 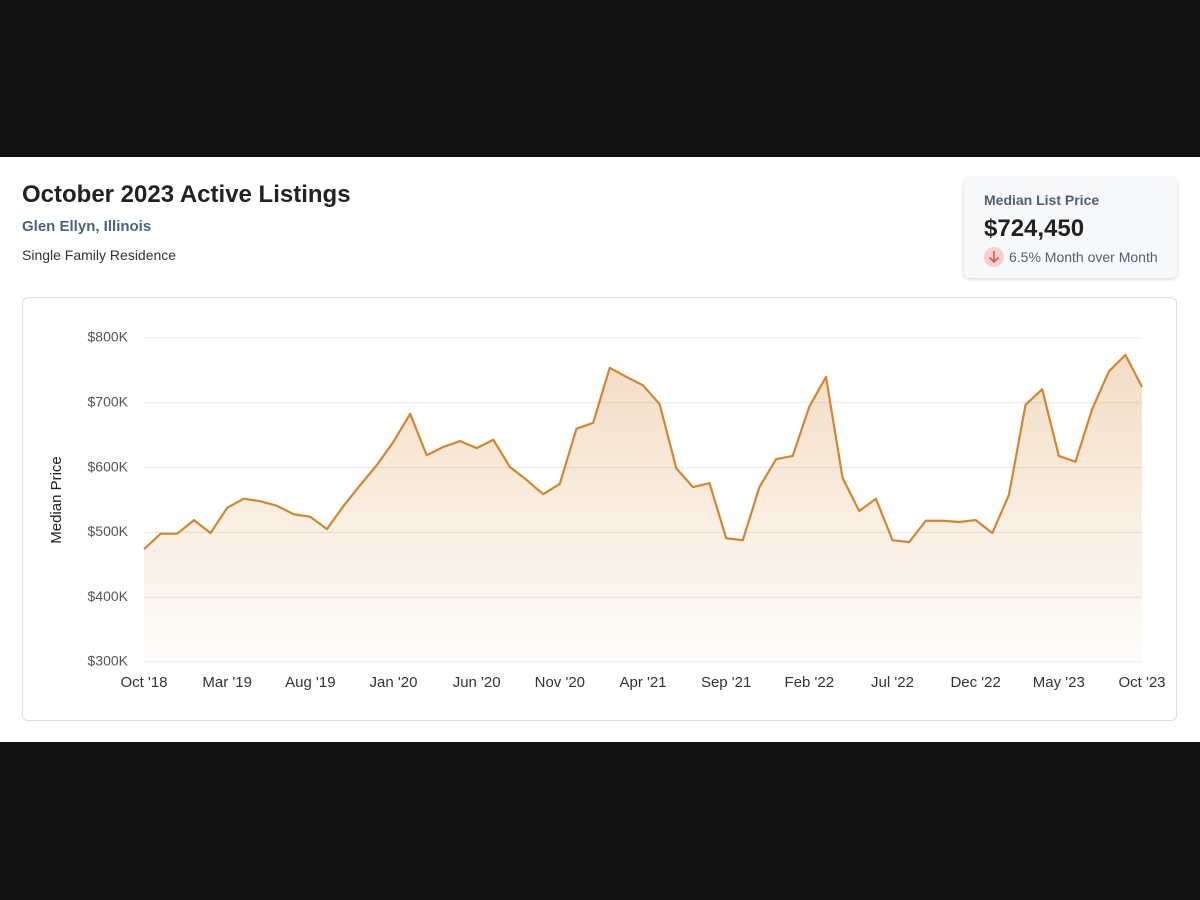 What do you see at coordinates (1141, 682) in the screenshot?
I see `x-tick-label: Oct '23` at bounding box center [1141, 682].